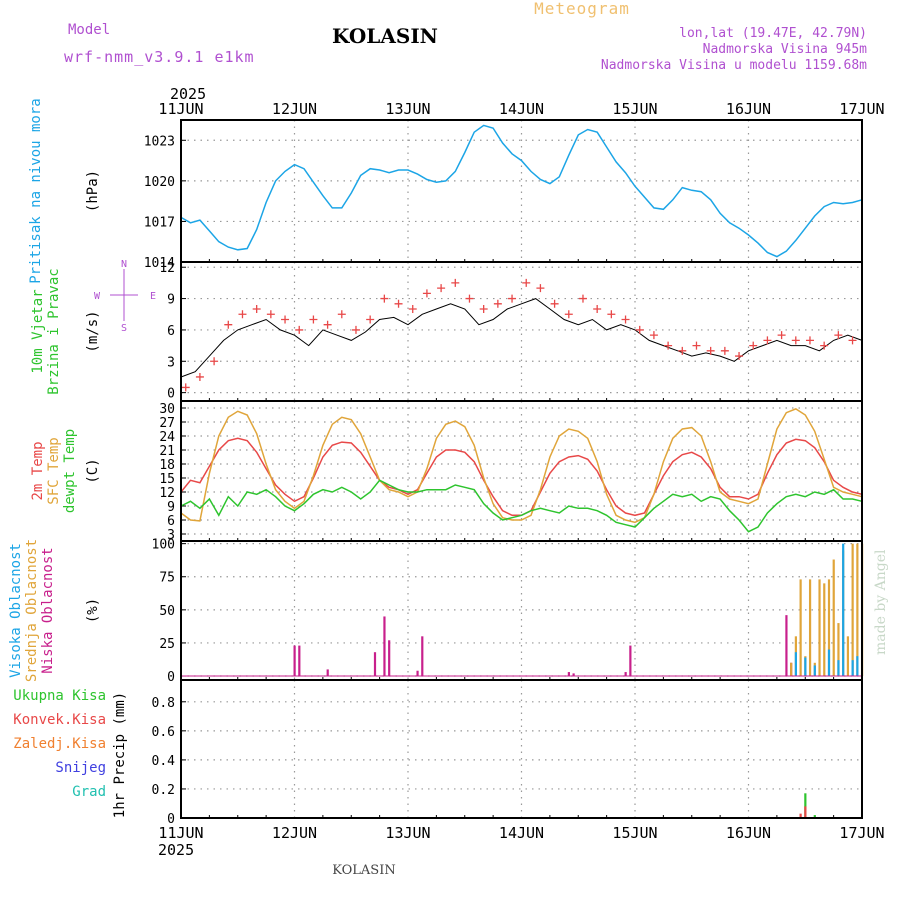  Describe the element at coordinates (167, 644) in the screenshot. I see `y-tick-label: 25` at that location.